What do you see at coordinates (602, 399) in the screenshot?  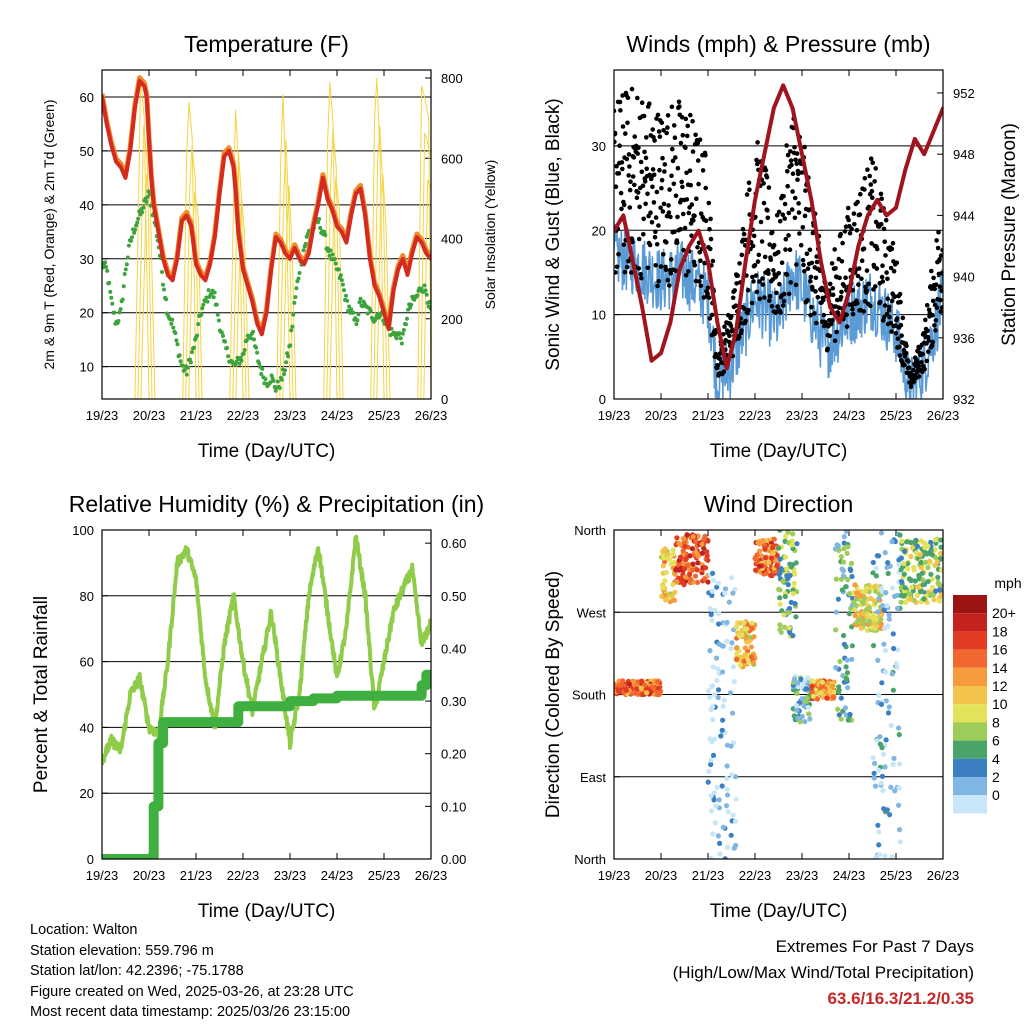 I see `y-tick-label: 0` at bounding box center [602, 399].